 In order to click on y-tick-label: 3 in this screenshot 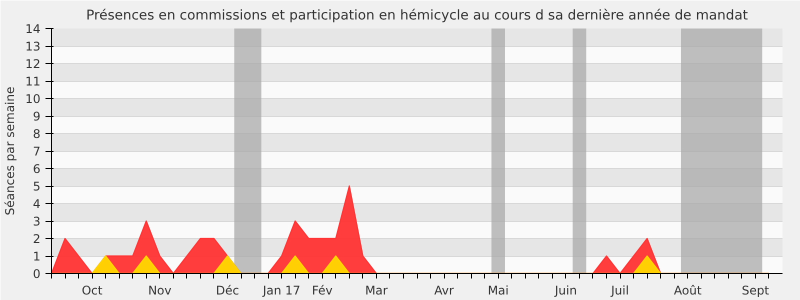, I will do `click(36, 221)`.